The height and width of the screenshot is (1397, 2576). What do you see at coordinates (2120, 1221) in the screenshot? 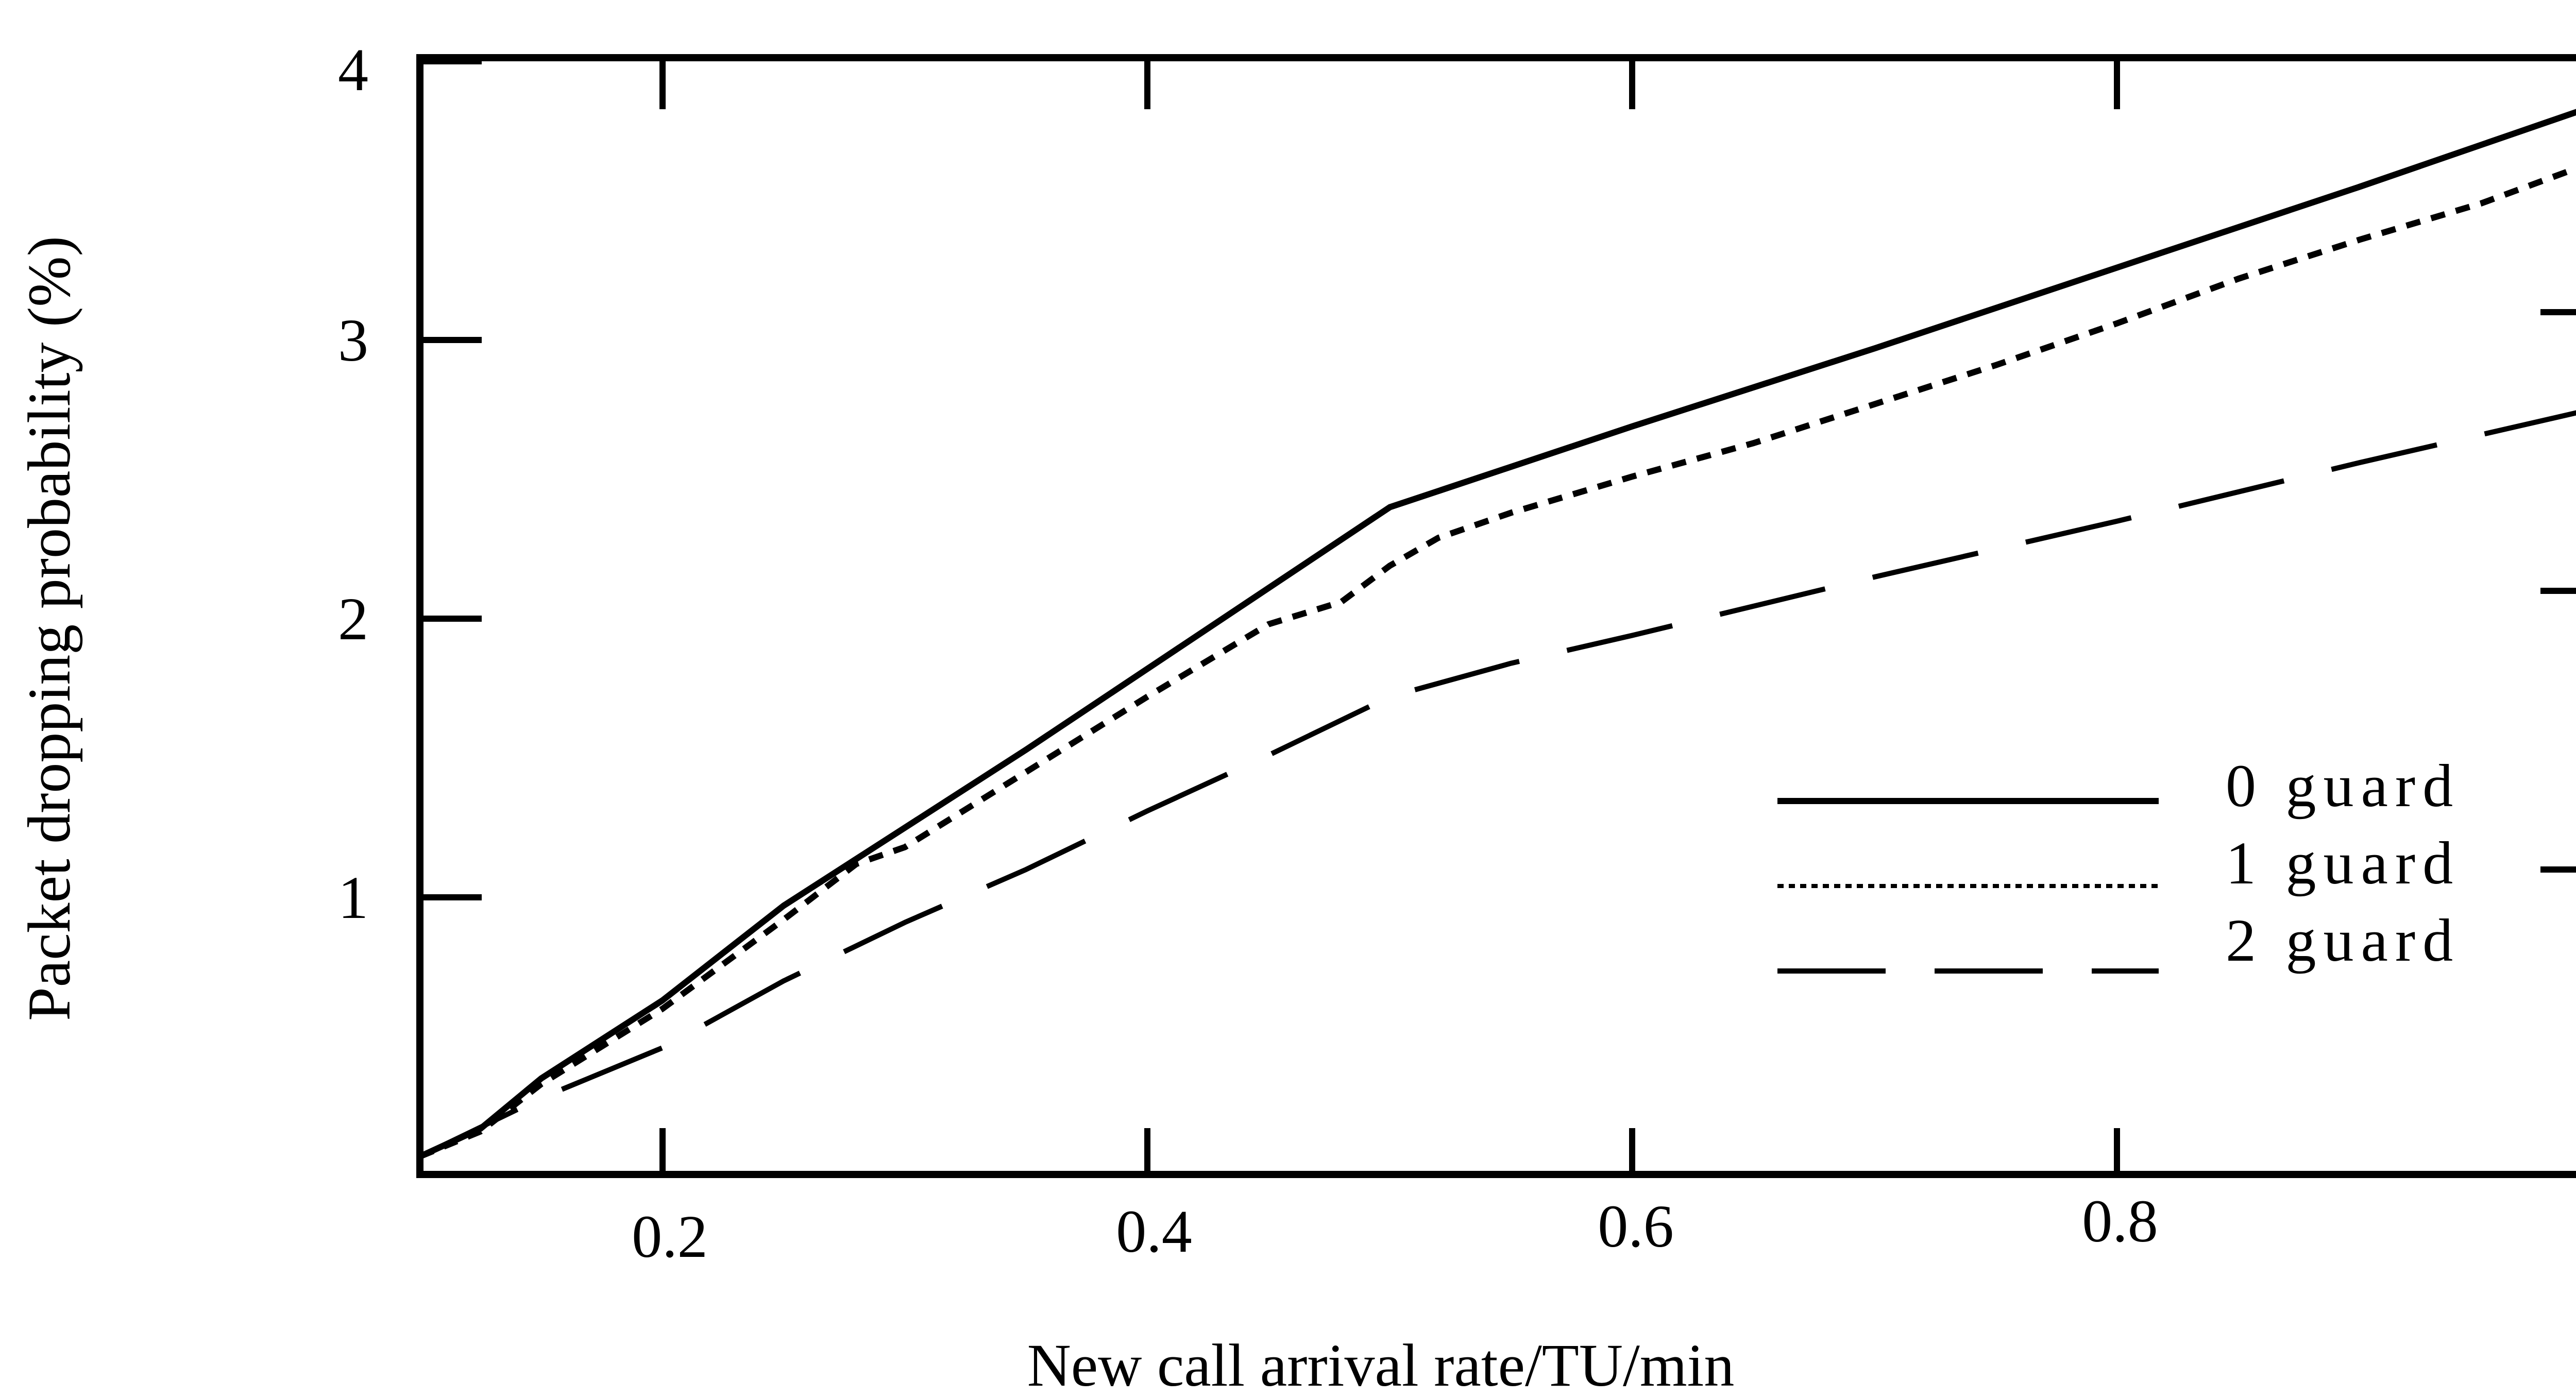
I see `x-tick-label: 0.8` at bounding box center [2120, 1221].